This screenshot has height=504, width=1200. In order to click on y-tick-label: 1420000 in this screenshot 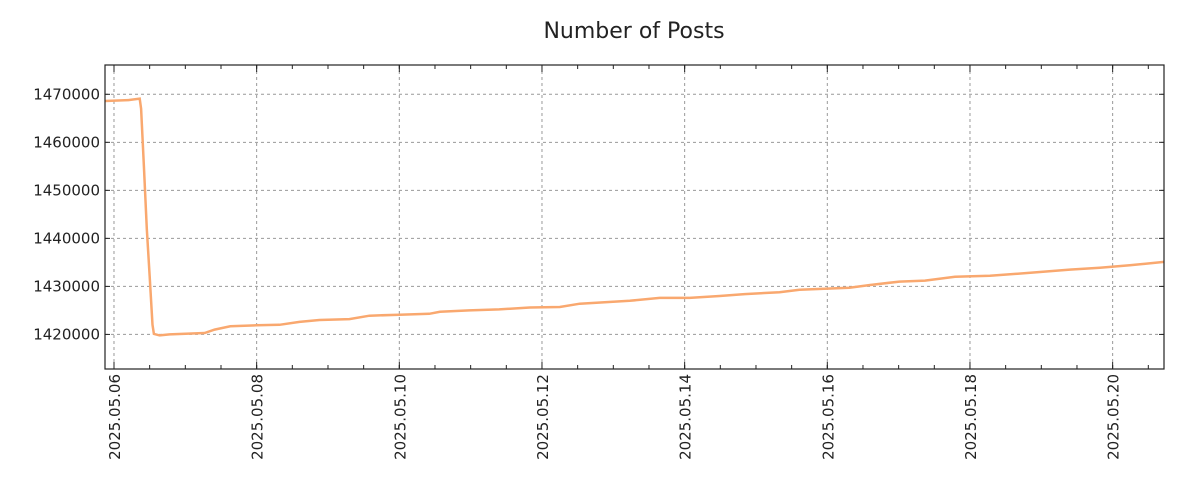, I will do `click(66, 334)`.